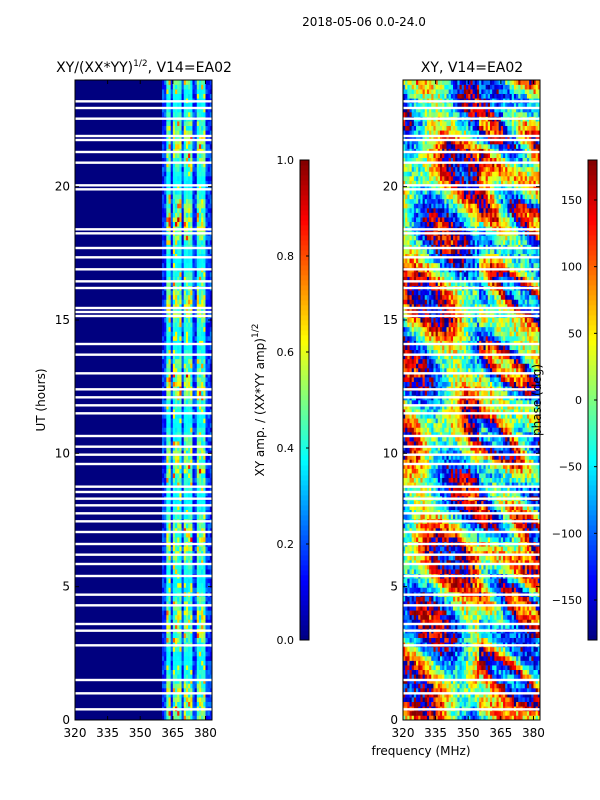  Describe the element at coordinates (143, 185) in the screenshot. I see `data-gap` at that location.